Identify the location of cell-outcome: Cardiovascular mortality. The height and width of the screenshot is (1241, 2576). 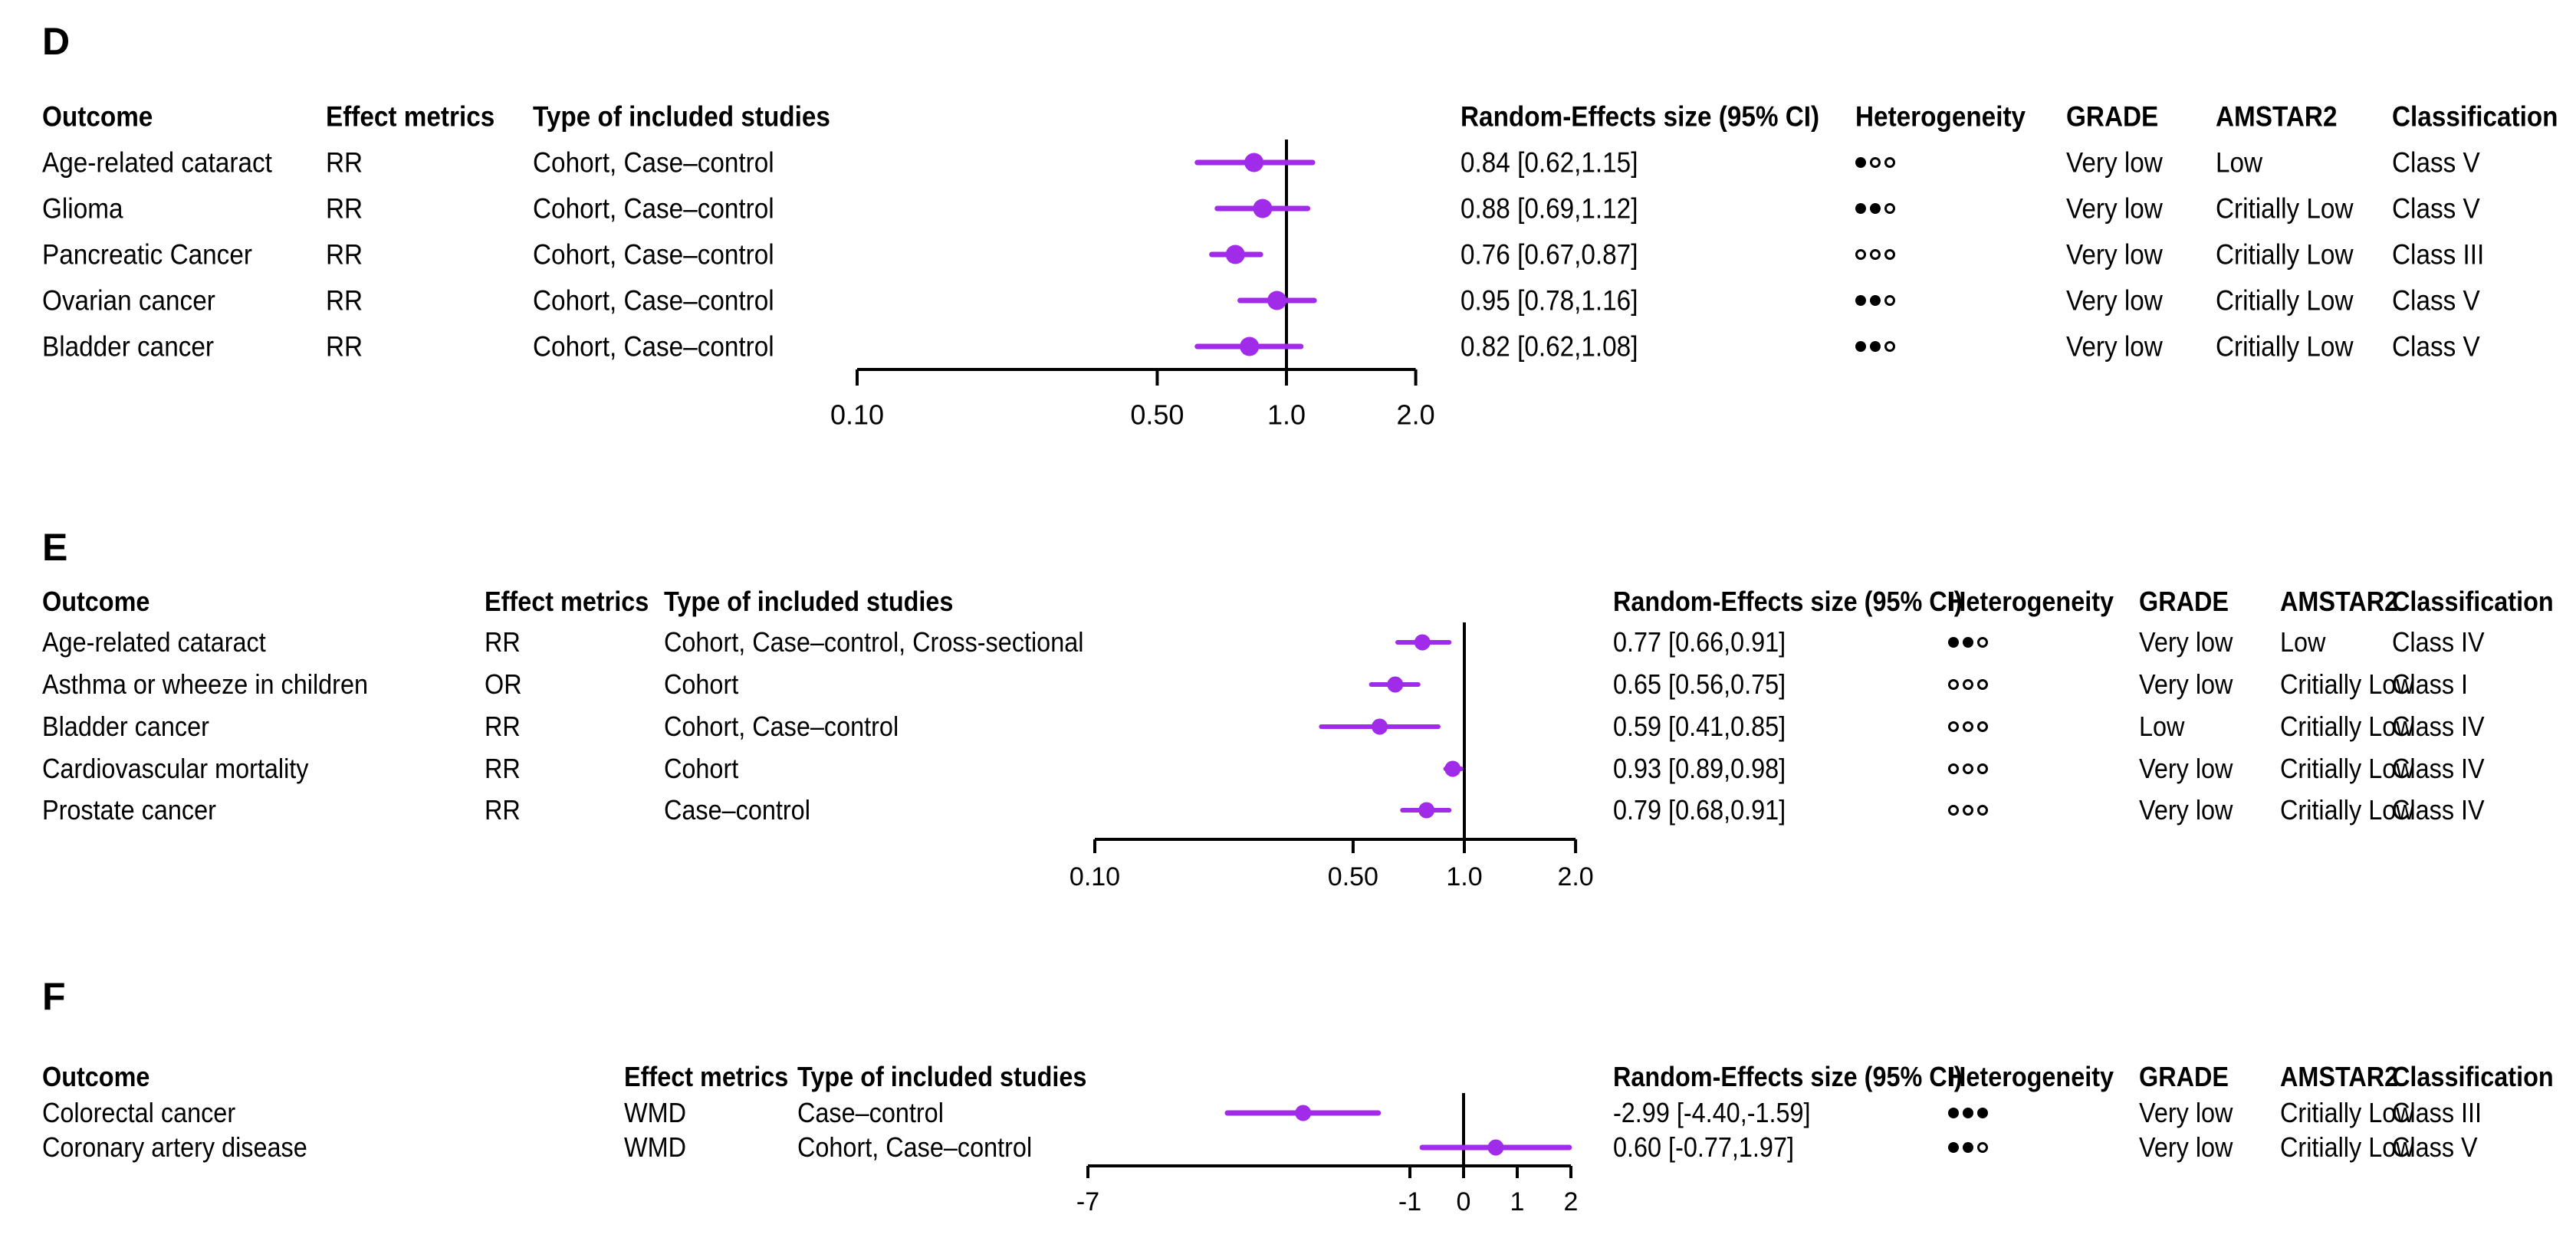
(176, 769).